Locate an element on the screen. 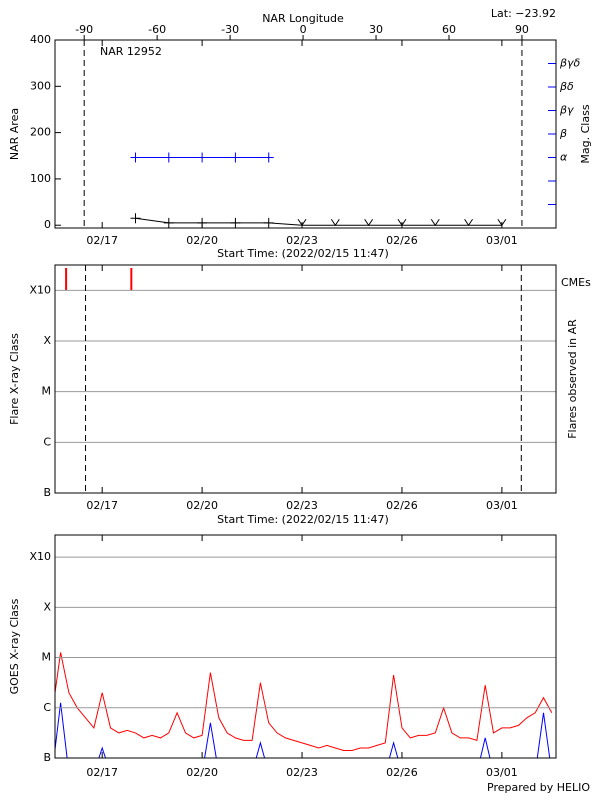  y-axis-label: Flare X-ray Class is located at coordinates (14, 379).